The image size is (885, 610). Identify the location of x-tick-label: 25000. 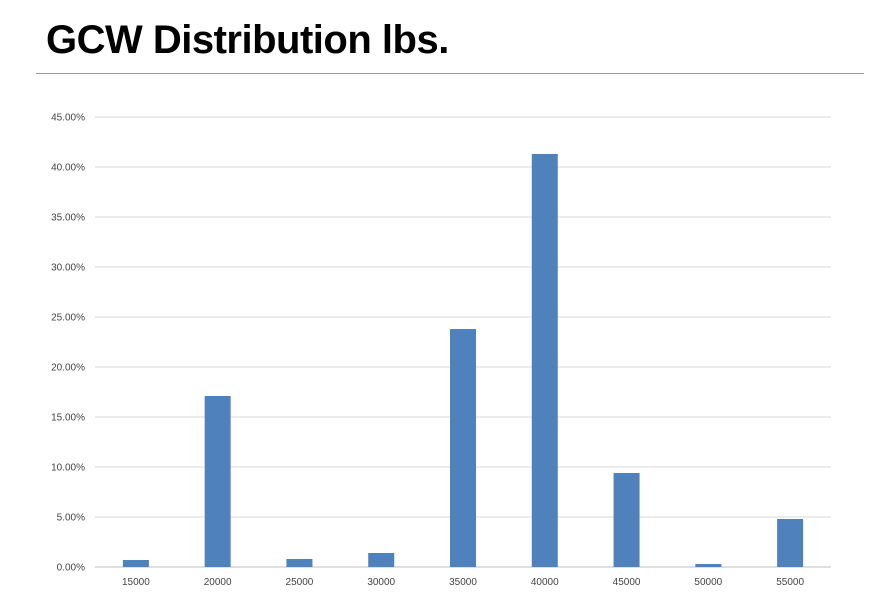
(300, 582).